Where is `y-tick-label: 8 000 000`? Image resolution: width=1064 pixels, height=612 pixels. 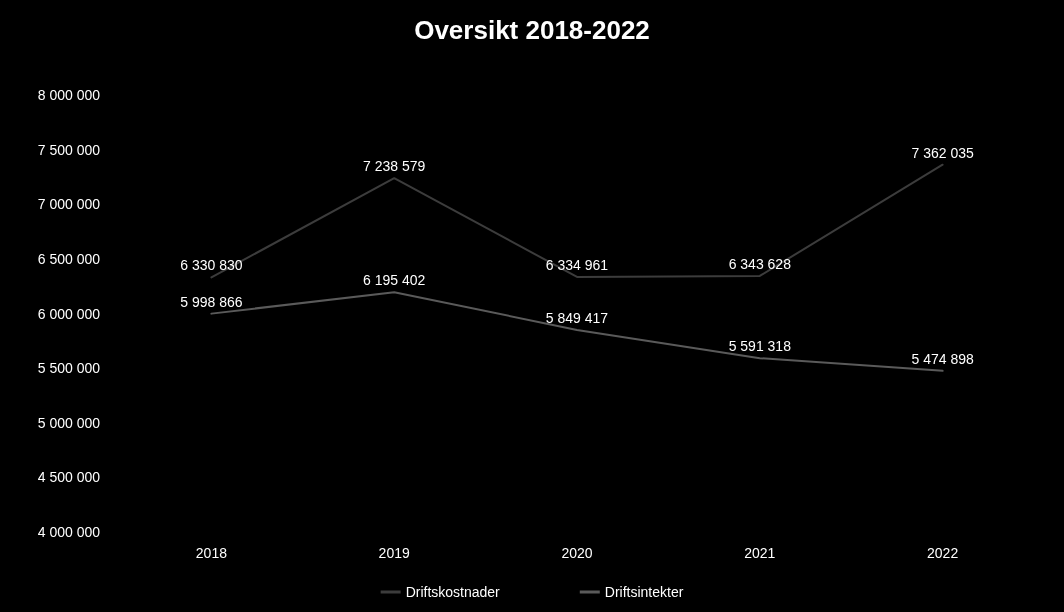
y-tick-label: 8 000 000 is located at coordinates (69, 95).